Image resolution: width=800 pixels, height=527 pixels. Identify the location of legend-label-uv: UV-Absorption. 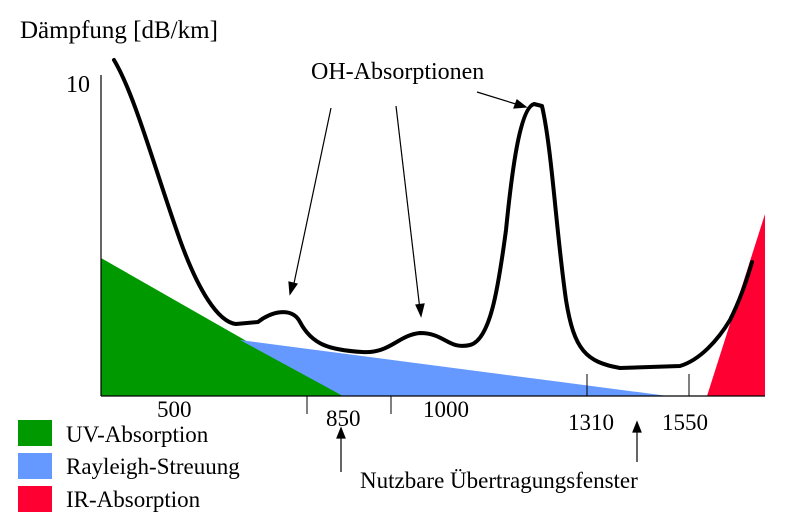
(137, 434).